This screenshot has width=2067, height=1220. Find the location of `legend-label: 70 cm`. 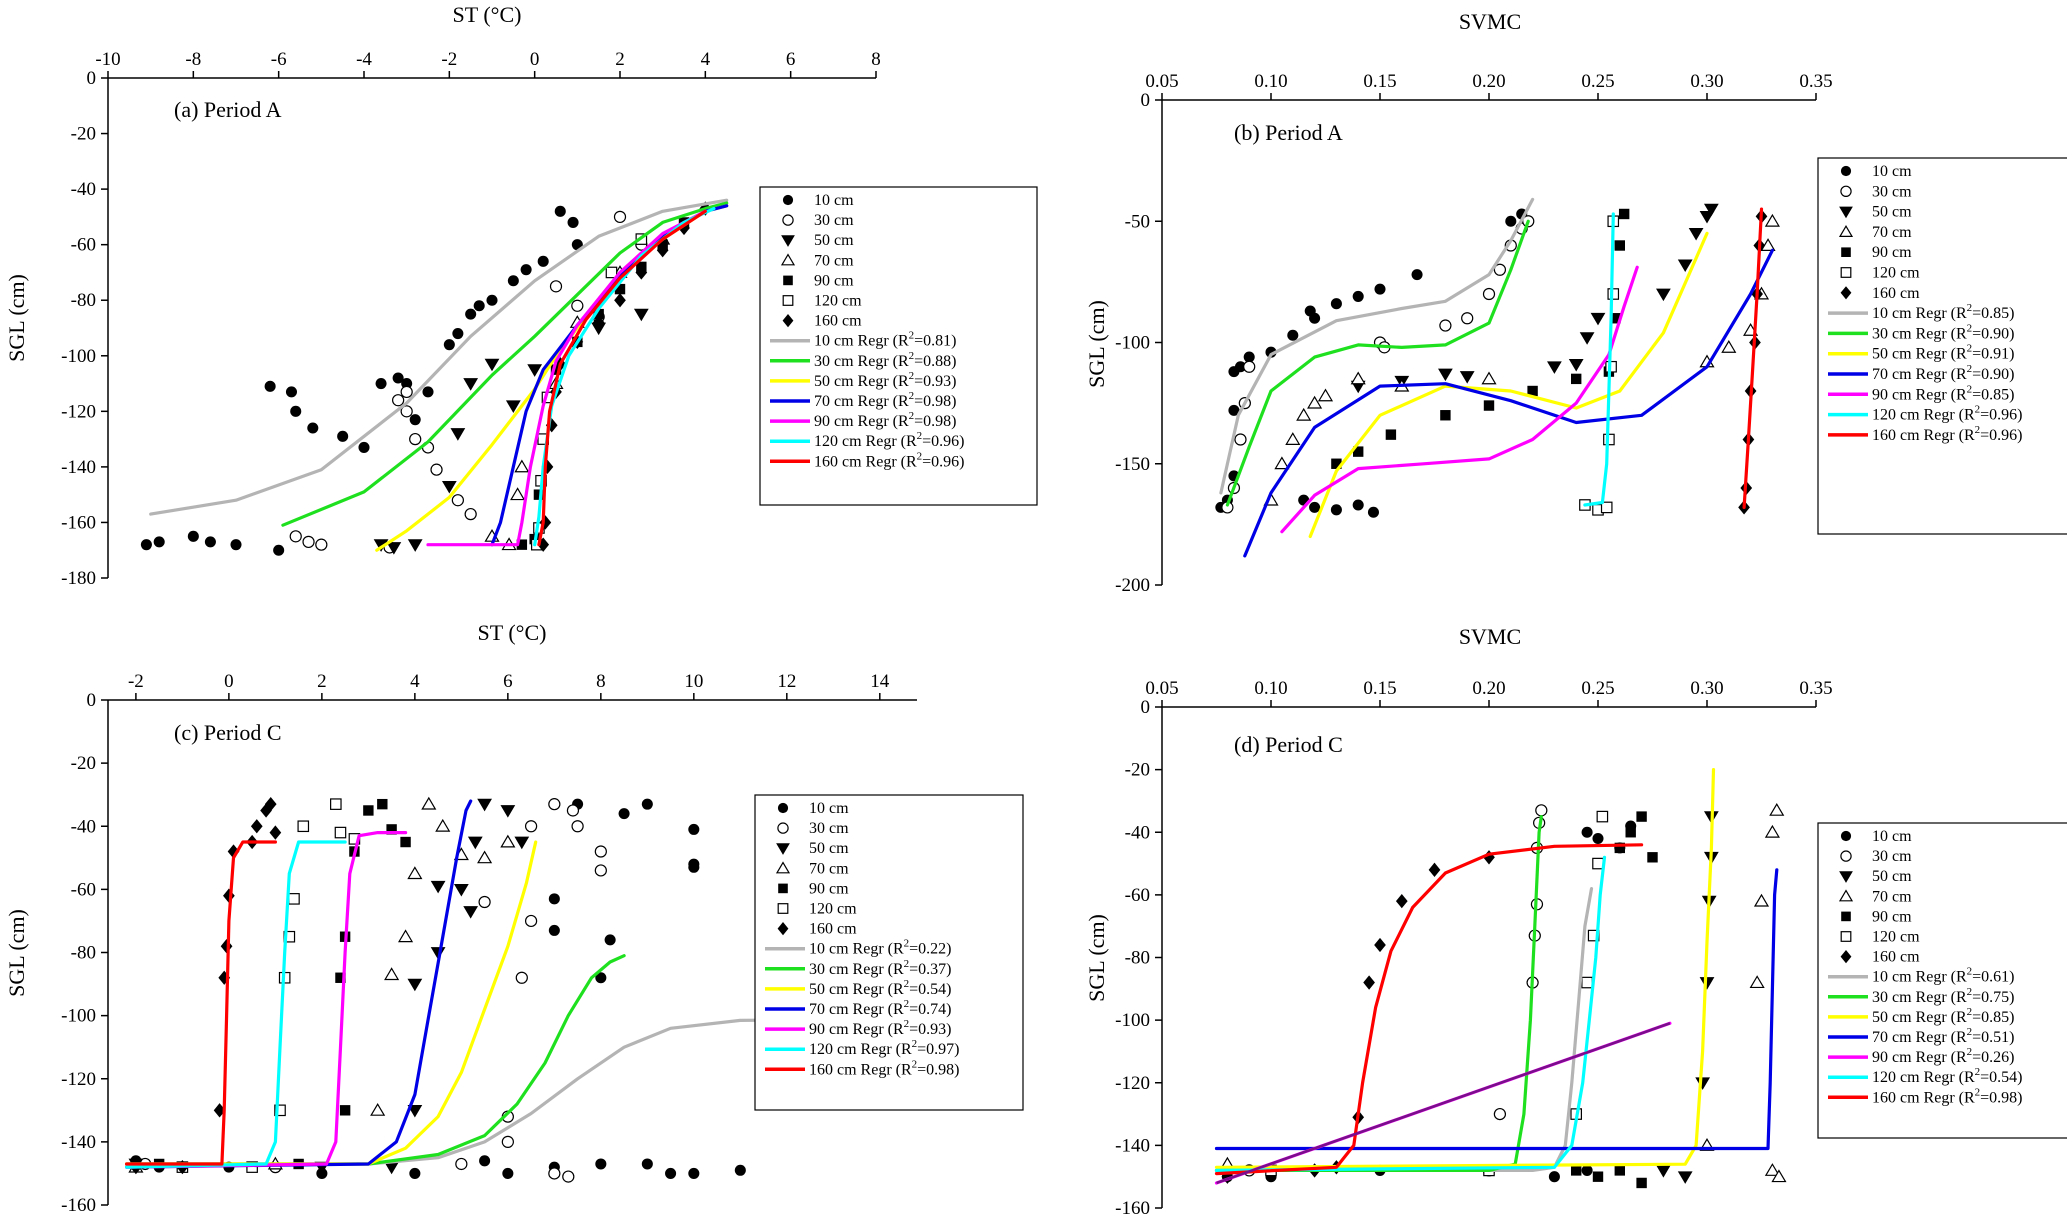

legend-label: 70 cm is located at coordinates (1892, 896).